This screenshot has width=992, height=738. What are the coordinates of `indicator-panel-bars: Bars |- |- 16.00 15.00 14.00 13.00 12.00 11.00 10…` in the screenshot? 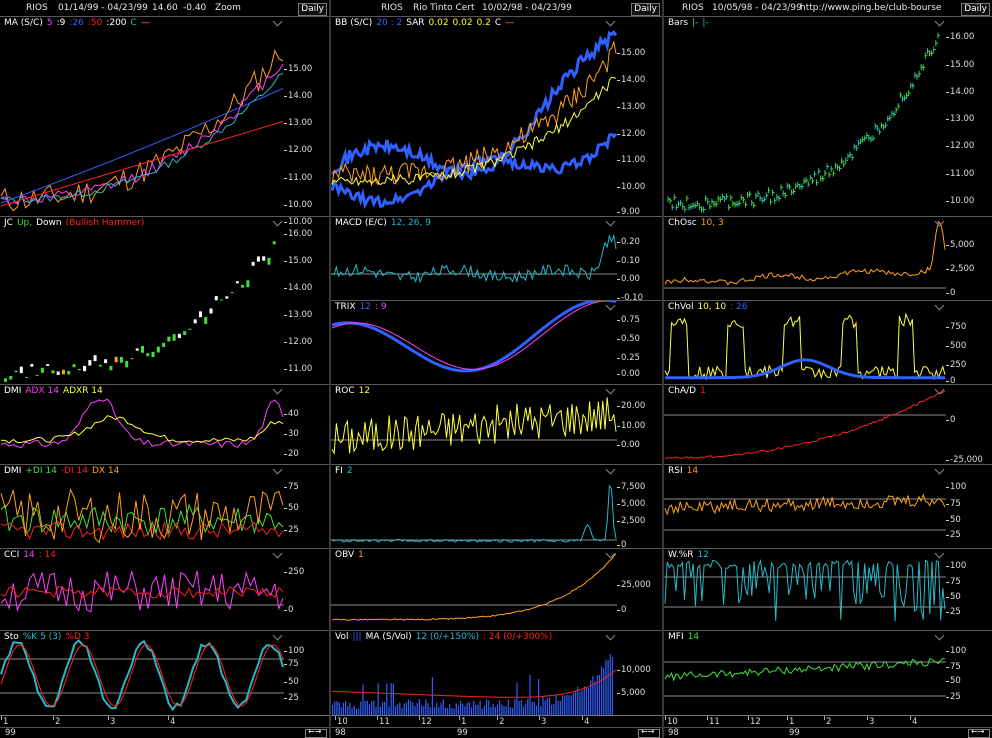 It's located at (828, 116).